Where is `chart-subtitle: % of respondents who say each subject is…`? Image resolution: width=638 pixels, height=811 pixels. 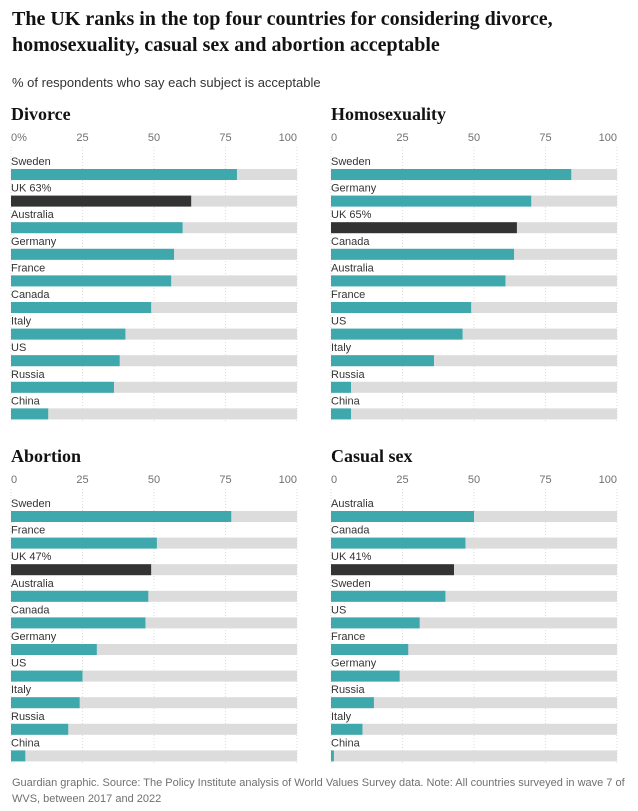 chart-subtitle: % of respondents who say each subject is… is located at coordinates (166, 82).